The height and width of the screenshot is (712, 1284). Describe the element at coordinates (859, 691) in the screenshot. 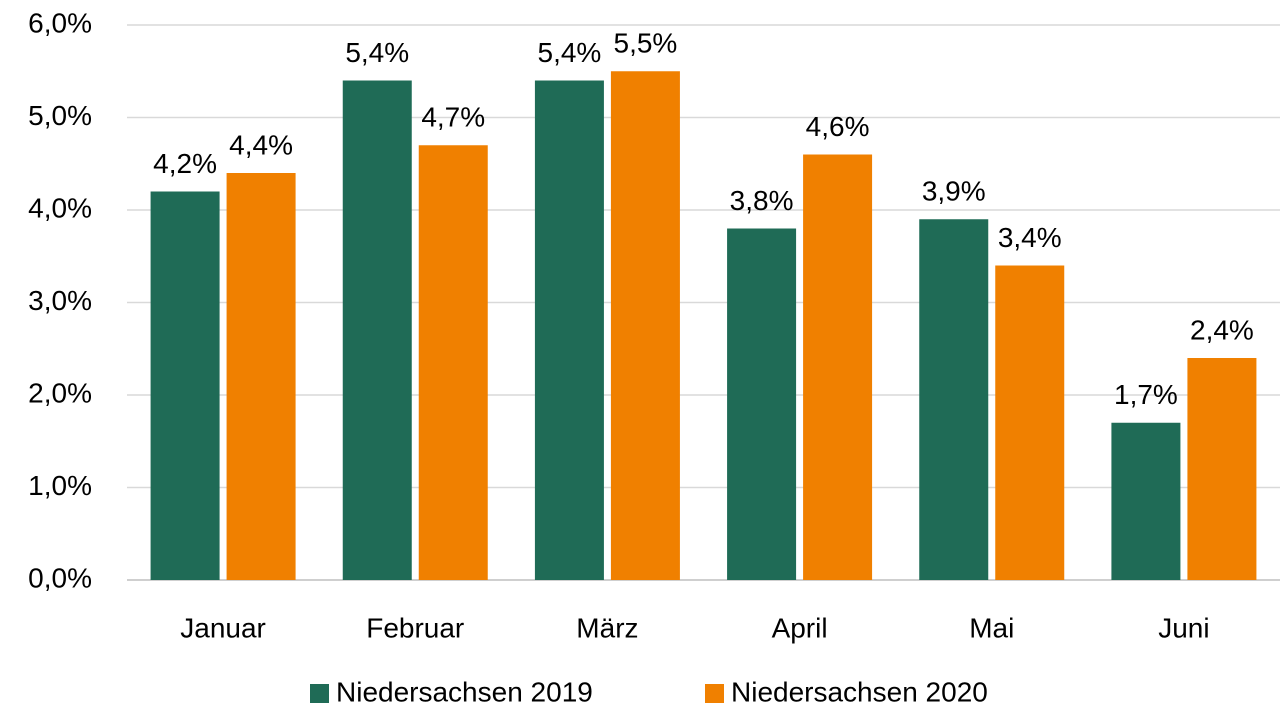

I see `legend-label: Niedersachsen 2020` at that location.